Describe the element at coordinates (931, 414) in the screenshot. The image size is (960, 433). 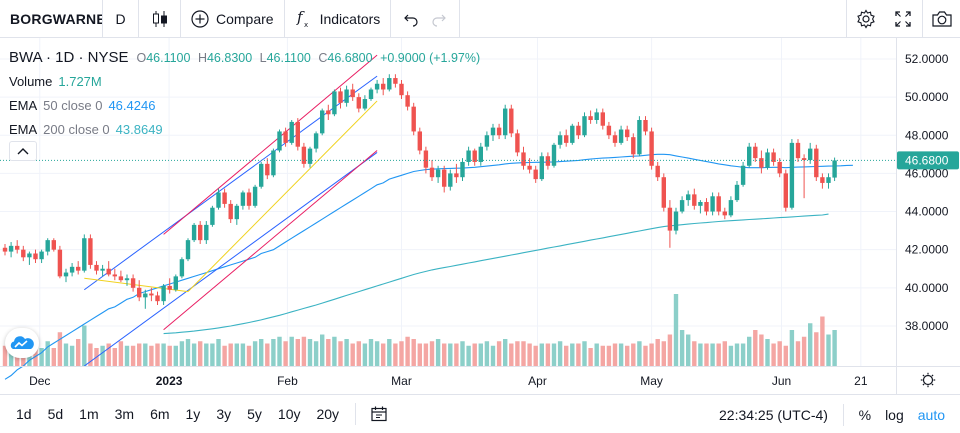
I see `auto-scale-button: auto` at that location.